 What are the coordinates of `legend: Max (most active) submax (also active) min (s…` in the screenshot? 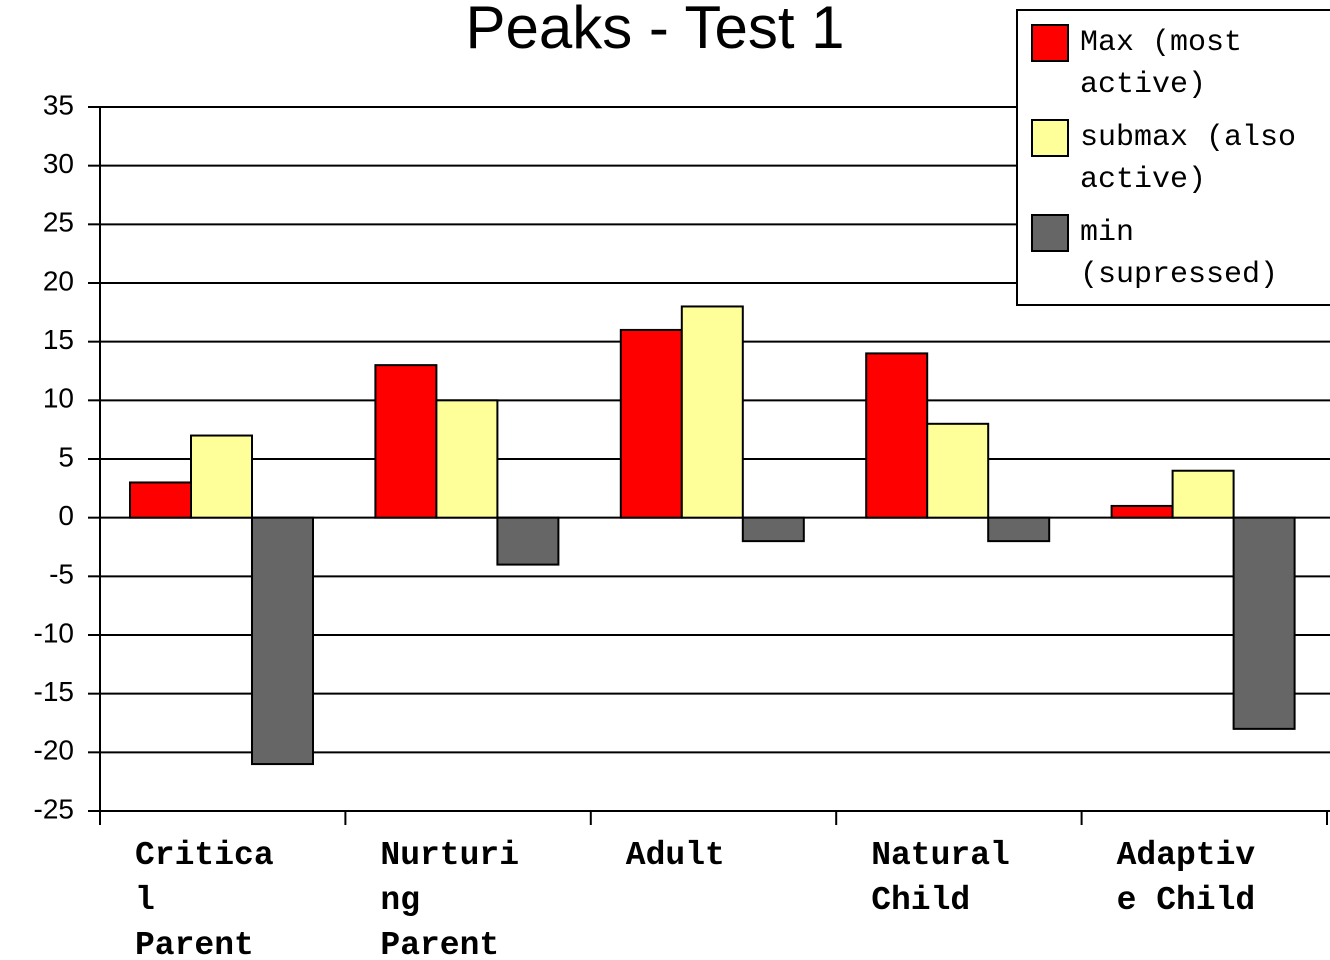 It's located at (1173, 157).